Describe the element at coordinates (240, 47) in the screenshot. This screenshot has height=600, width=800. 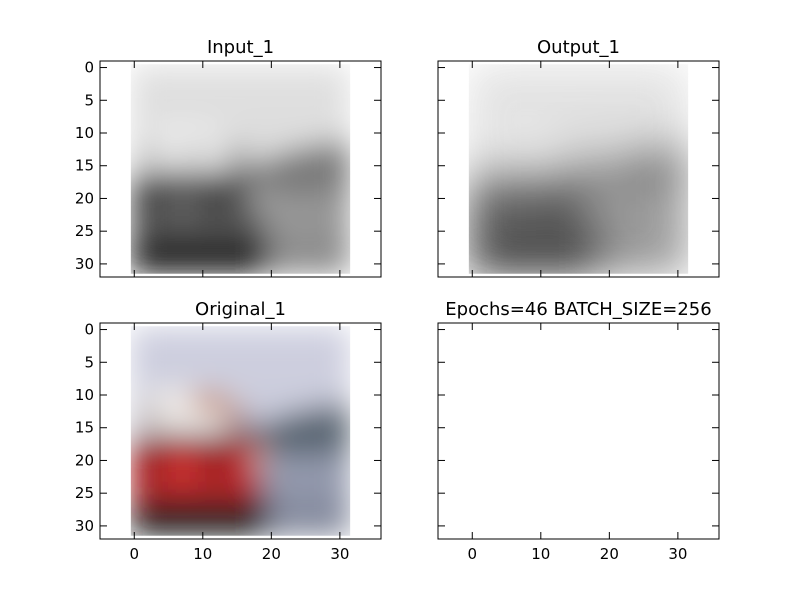
I see `panel-title: Input_1` at that location.